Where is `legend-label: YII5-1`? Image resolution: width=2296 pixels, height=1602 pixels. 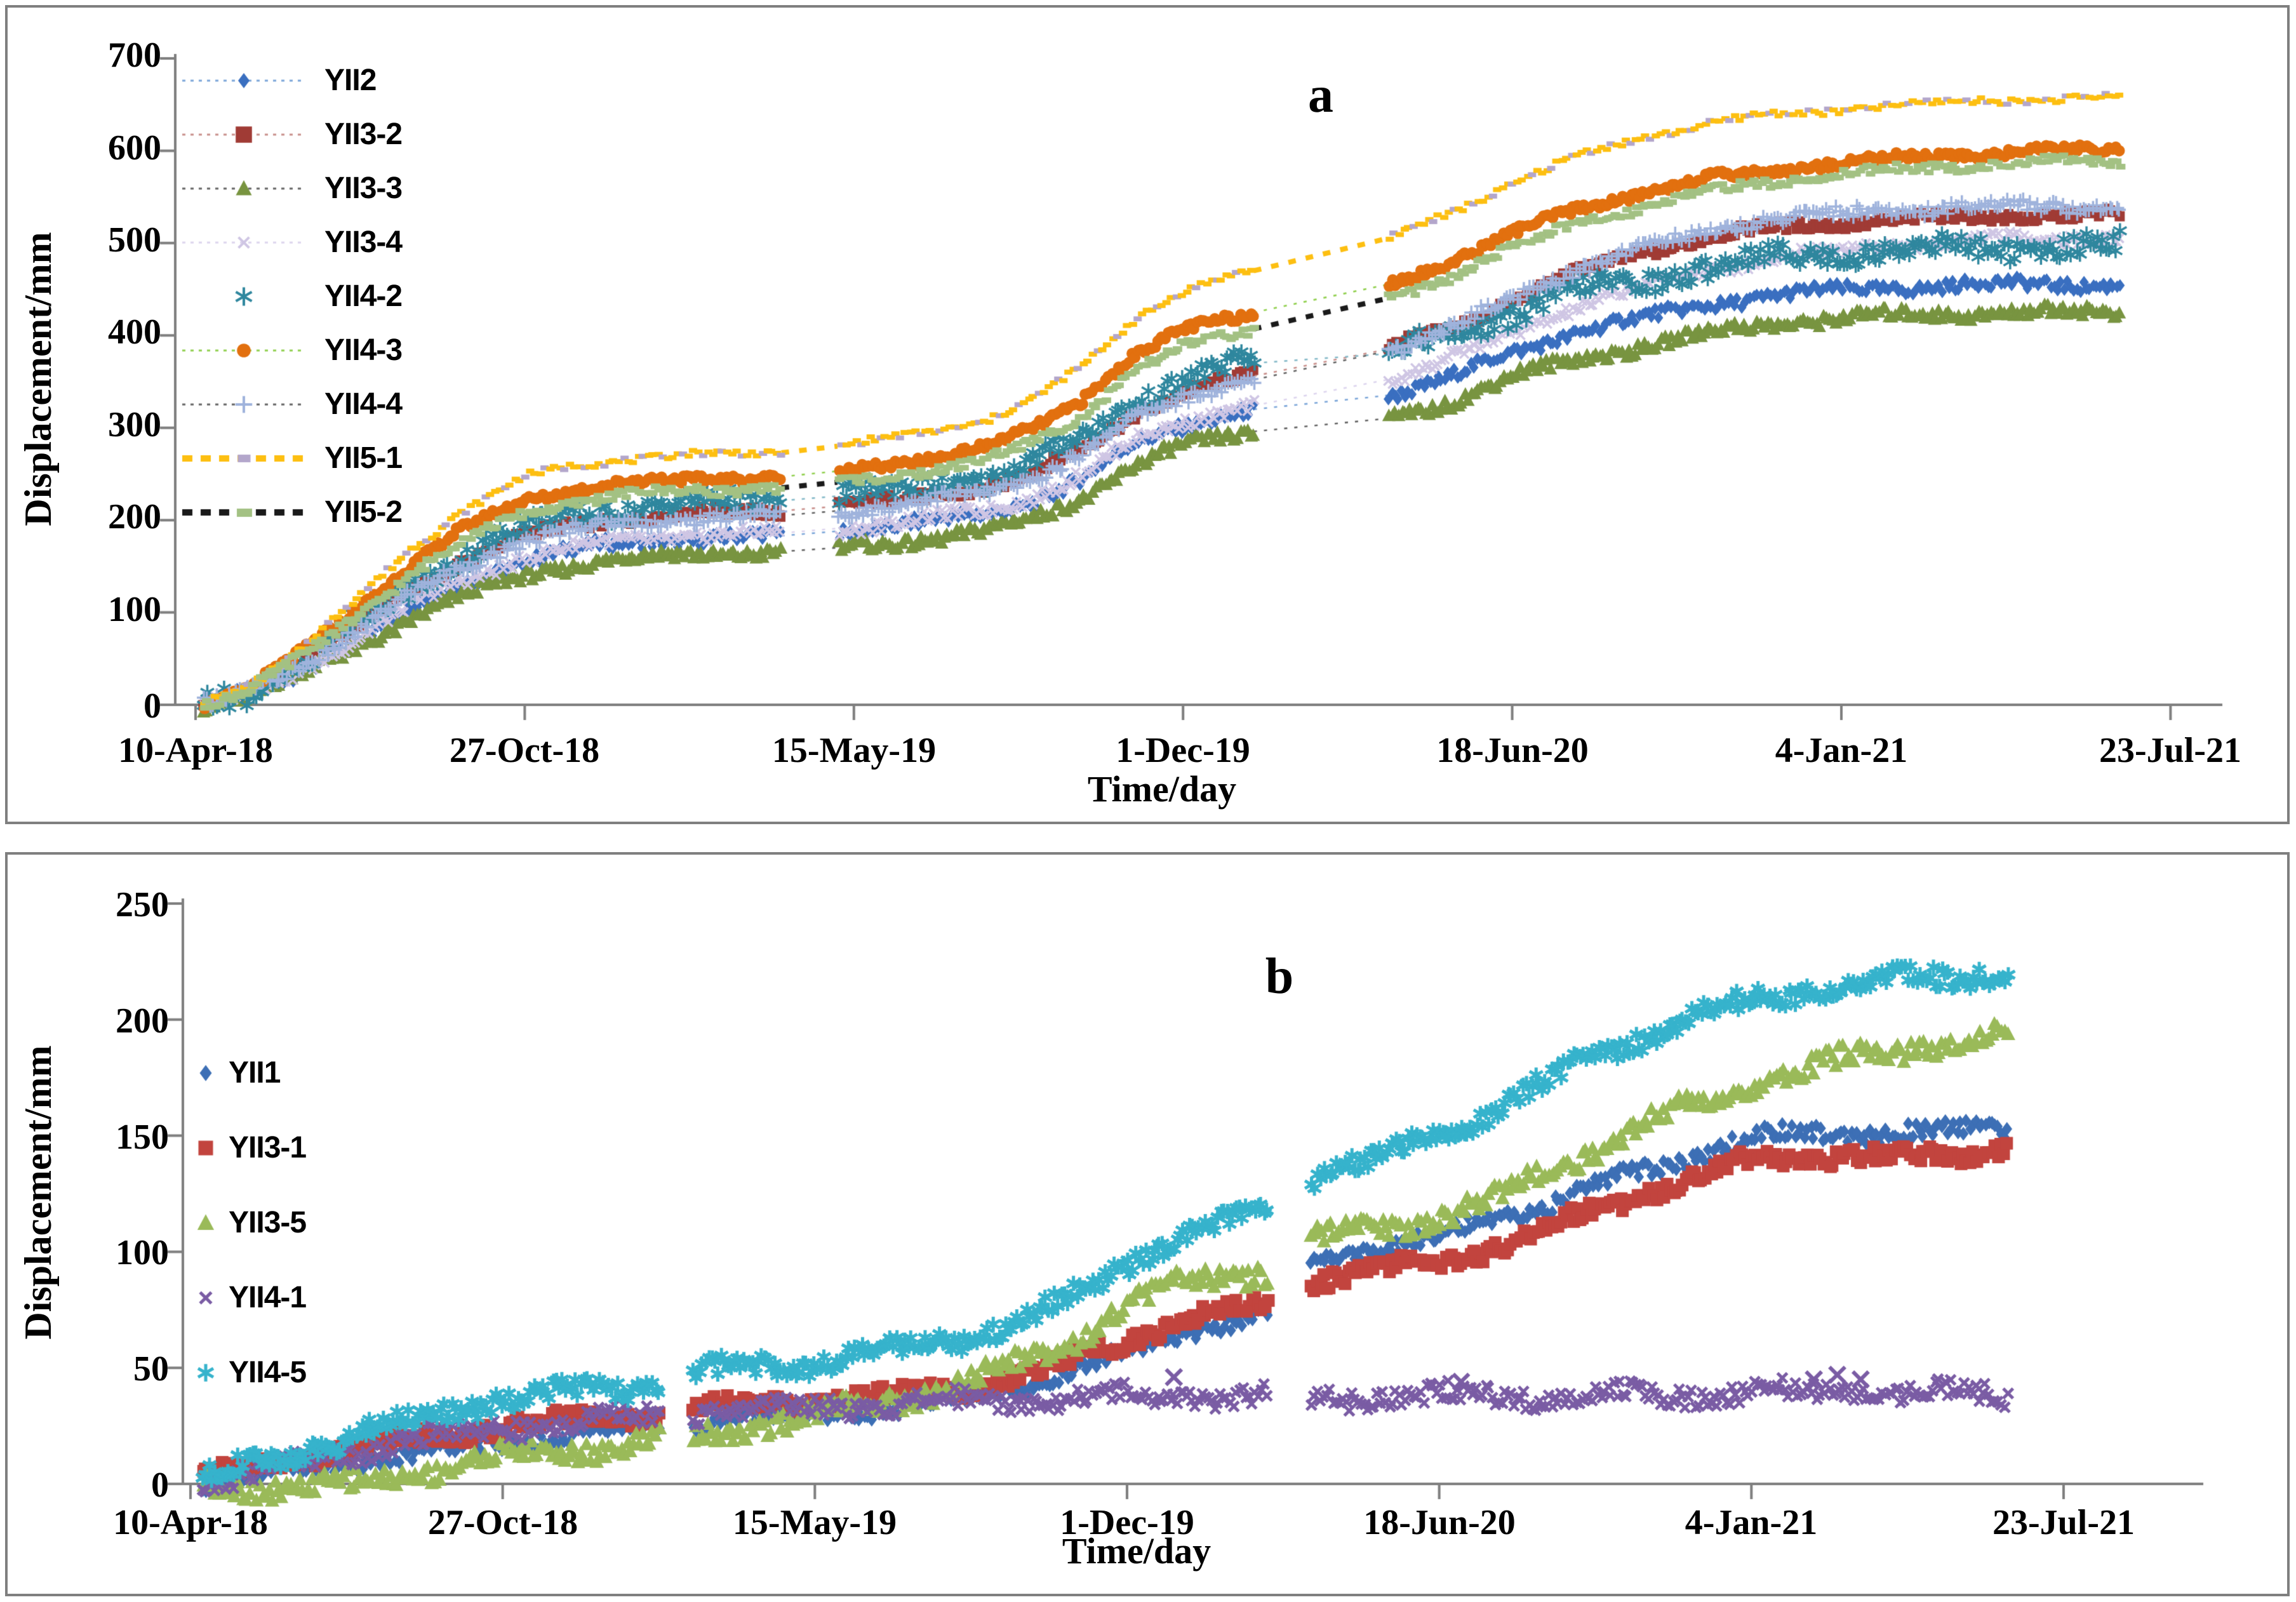 legend-label: YII5-1 is located at coordinates (363, 458).